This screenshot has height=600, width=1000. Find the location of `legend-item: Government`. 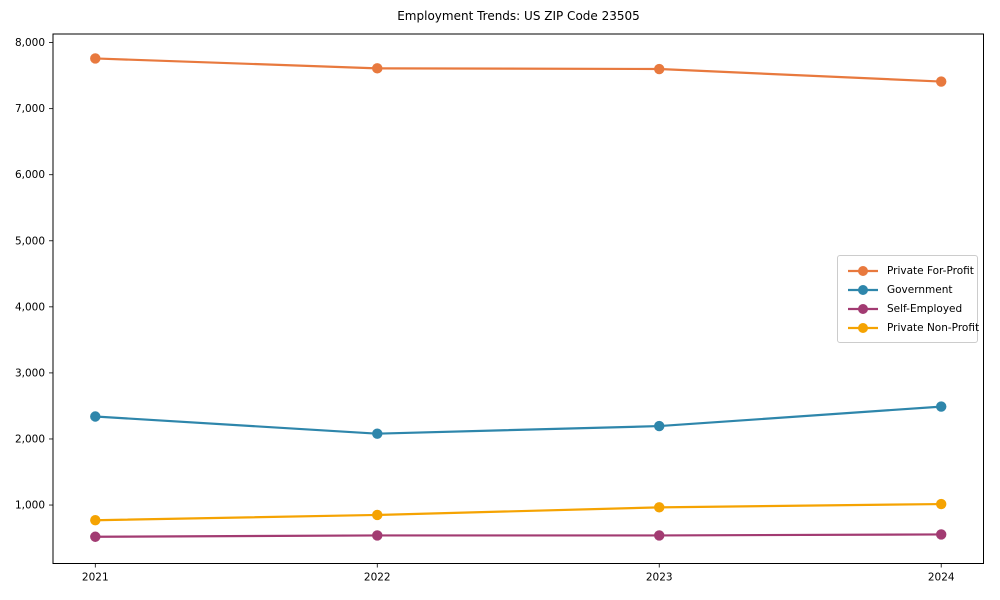

legend-item: Government is located at coordinates (909, 289).